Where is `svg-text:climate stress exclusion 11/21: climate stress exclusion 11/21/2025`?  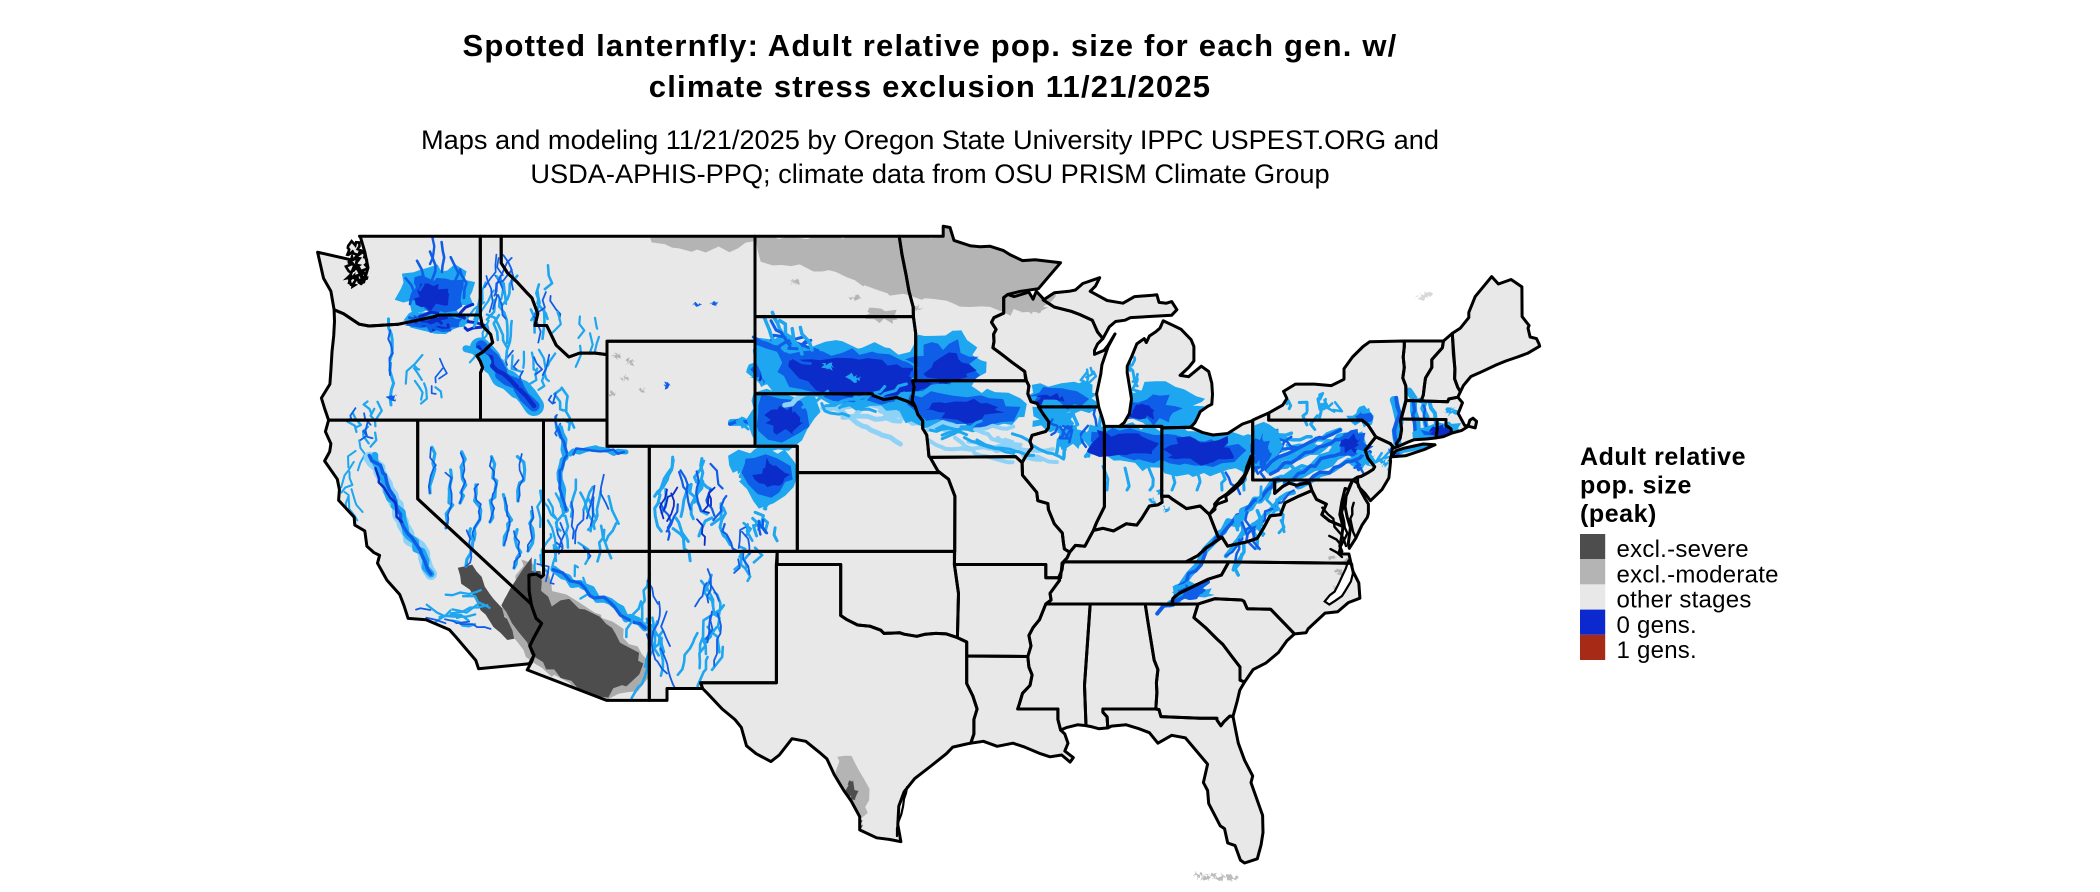
svg-text:climate stress exclusion 11/21: climate stress exclusion 11/21/2025 is located at coordinates (930, 86).